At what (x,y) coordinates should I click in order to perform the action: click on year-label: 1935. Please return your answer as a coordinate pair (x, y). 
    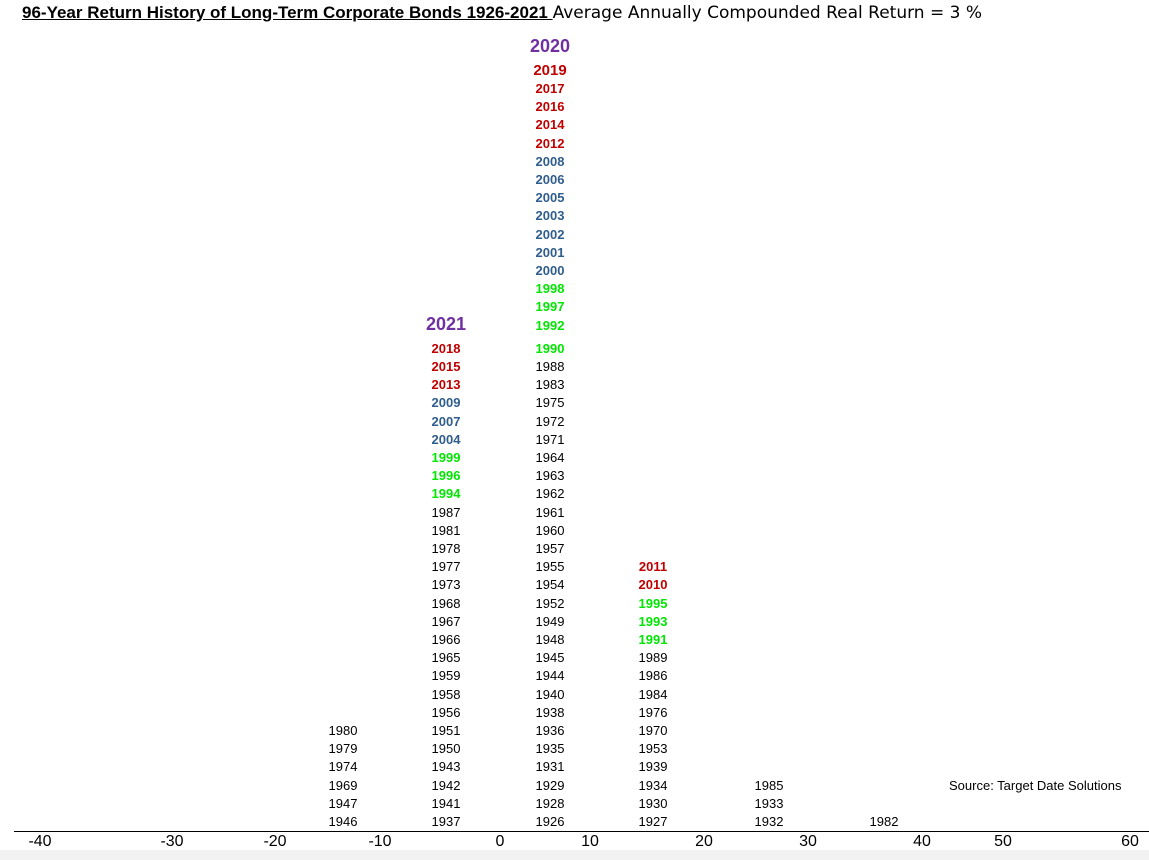
    Looking at the image, I should click on (550, 749).